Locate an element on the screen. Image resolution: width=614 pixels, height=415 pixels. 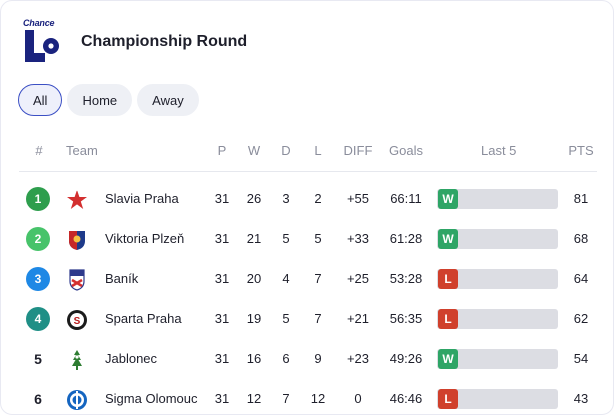
table-header: # Team P W D L DIFF Goals Last 5 PTS is located at coordinates (307, 151).